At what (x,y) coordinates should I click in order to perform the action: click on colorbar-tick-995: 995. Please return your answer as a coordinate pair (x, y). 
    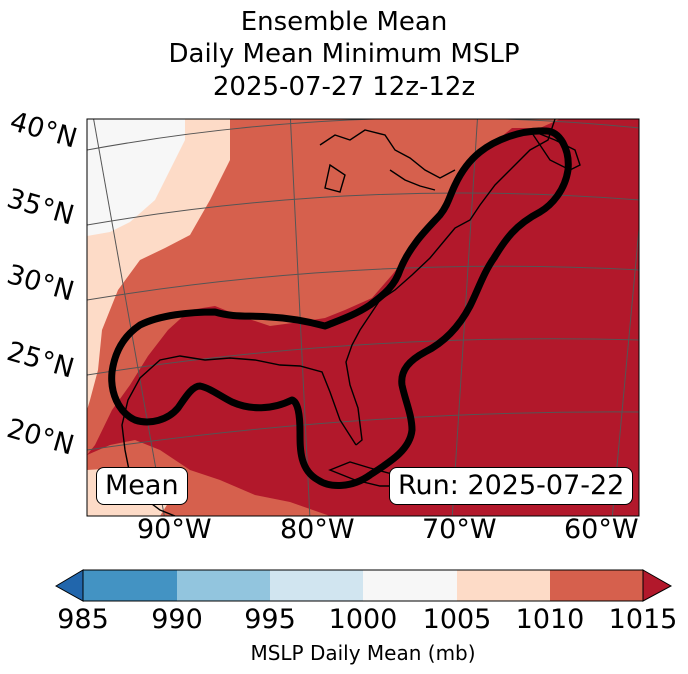
    Looking at the image, I should click on (270, 619).